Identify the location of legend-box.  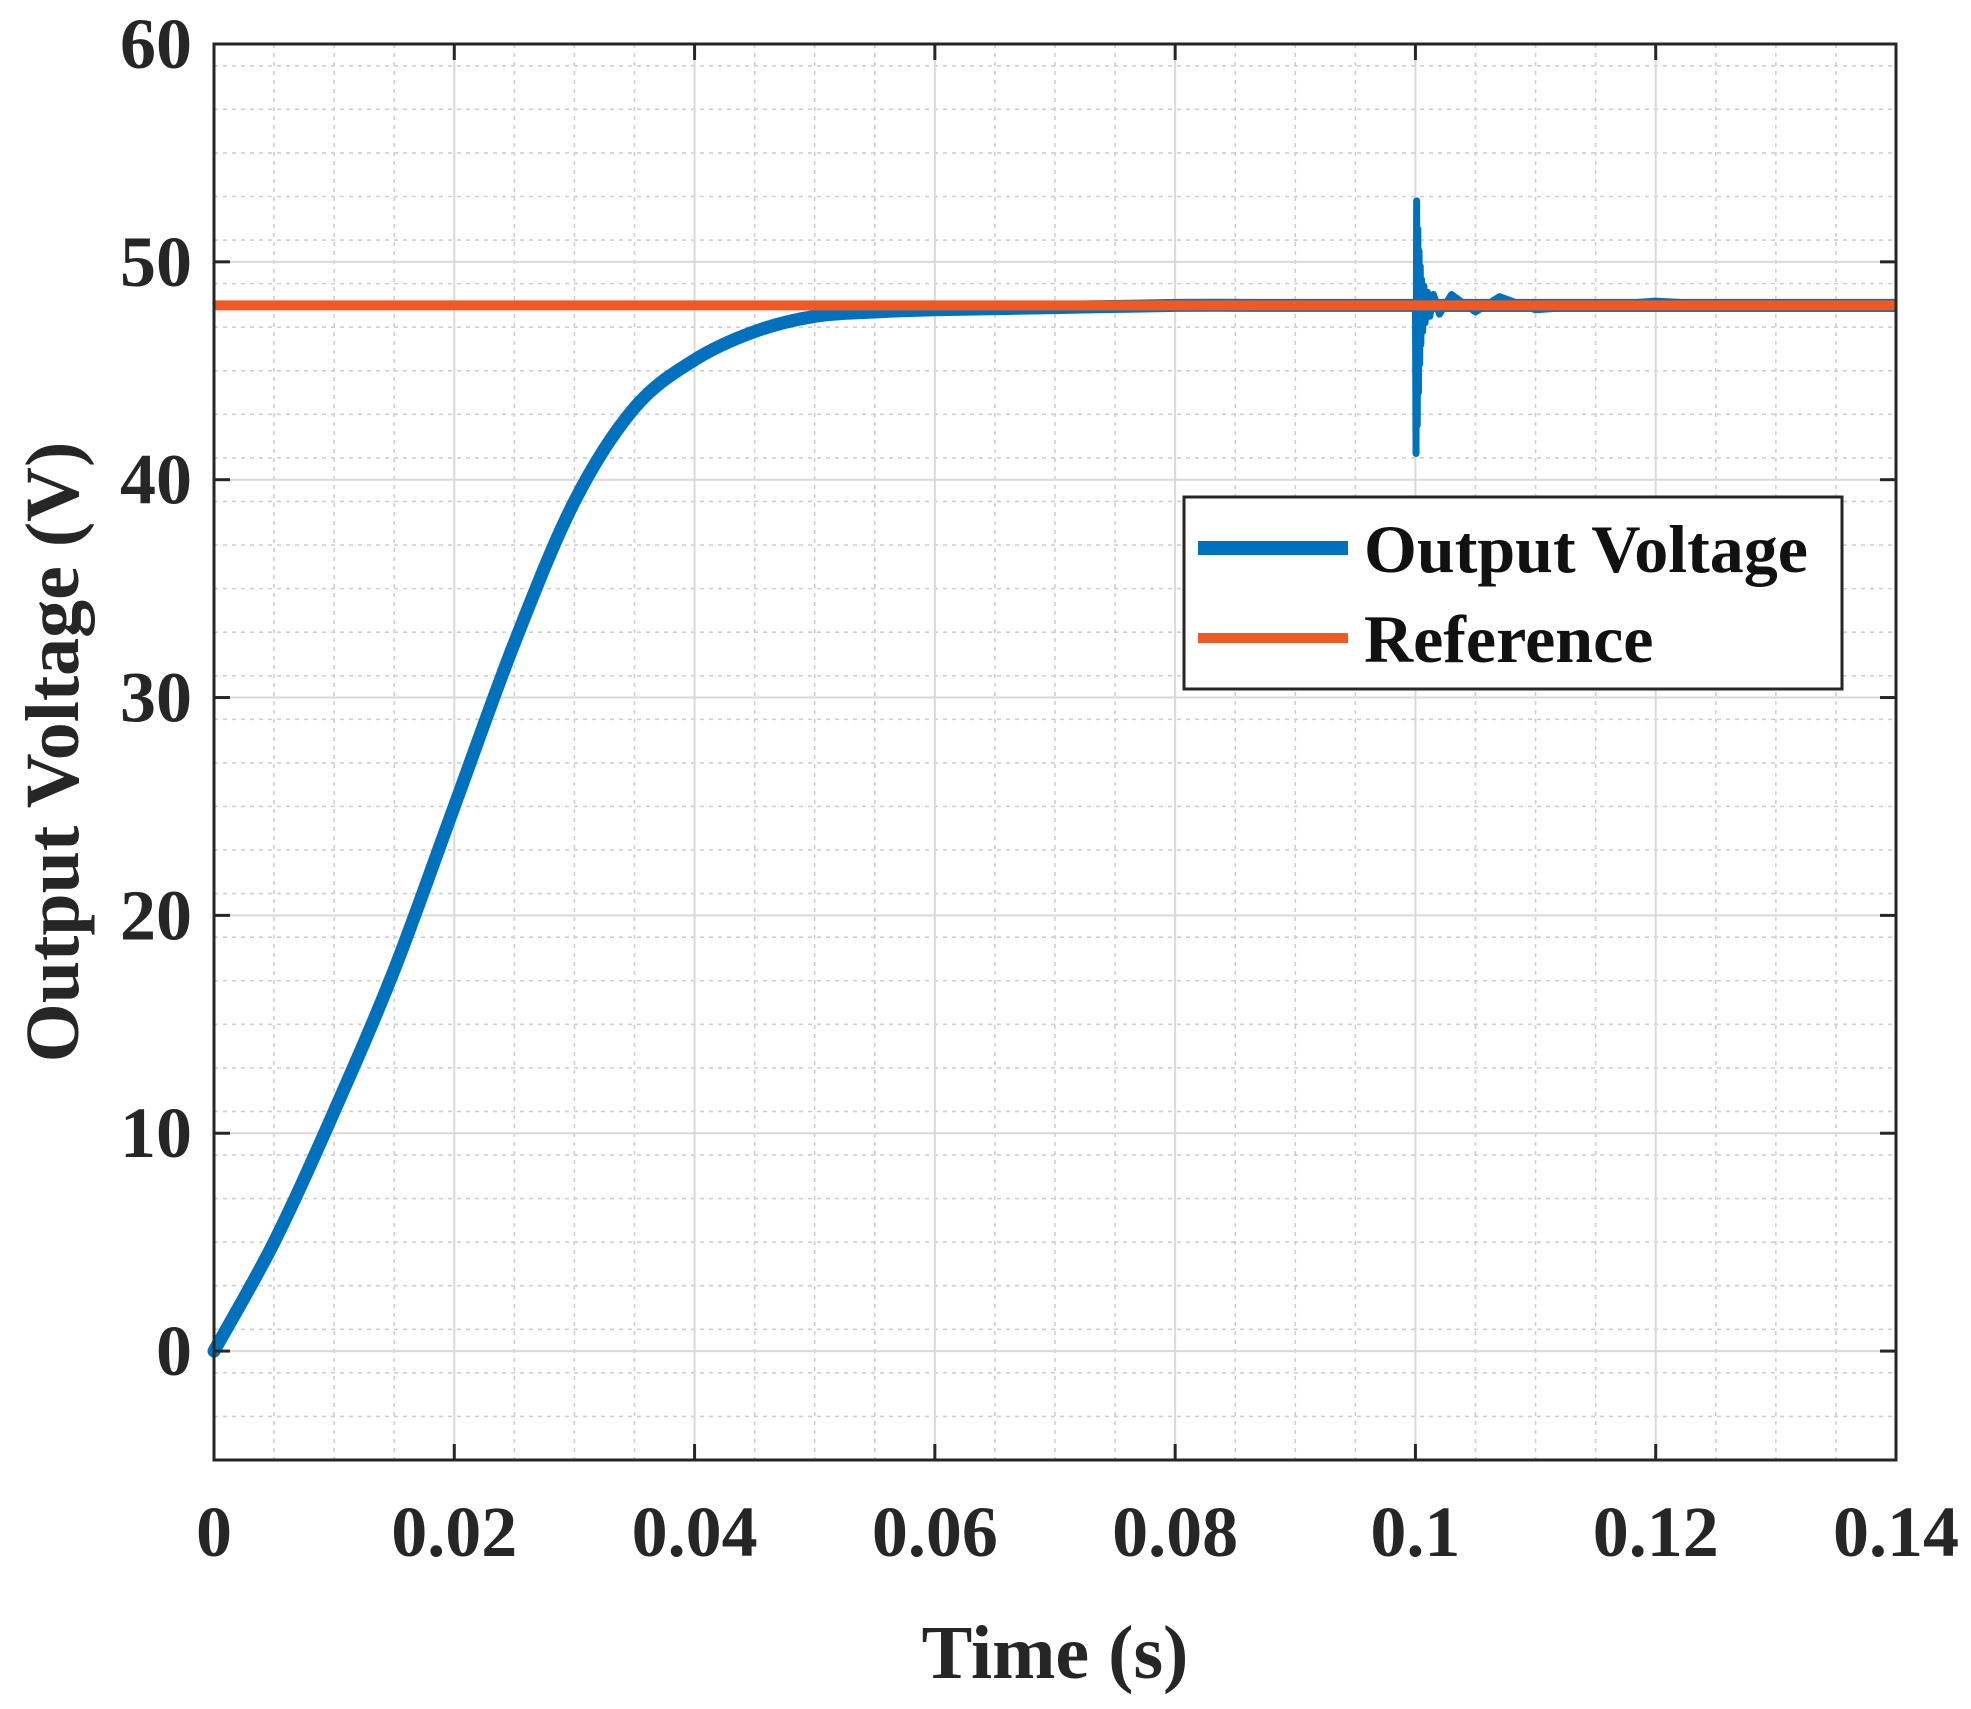
(1513, 593).